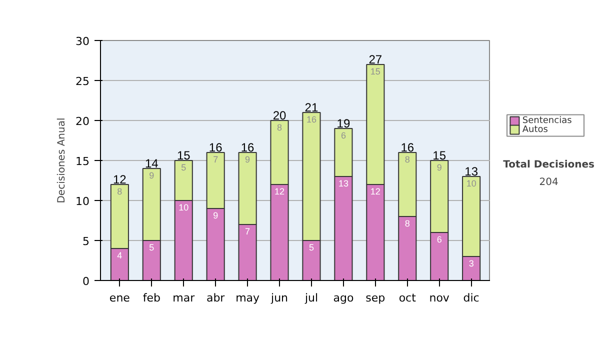  Describe the element at coordinates (343, 298) in the screenshot. I see `x-tick-label: ago` at that location.